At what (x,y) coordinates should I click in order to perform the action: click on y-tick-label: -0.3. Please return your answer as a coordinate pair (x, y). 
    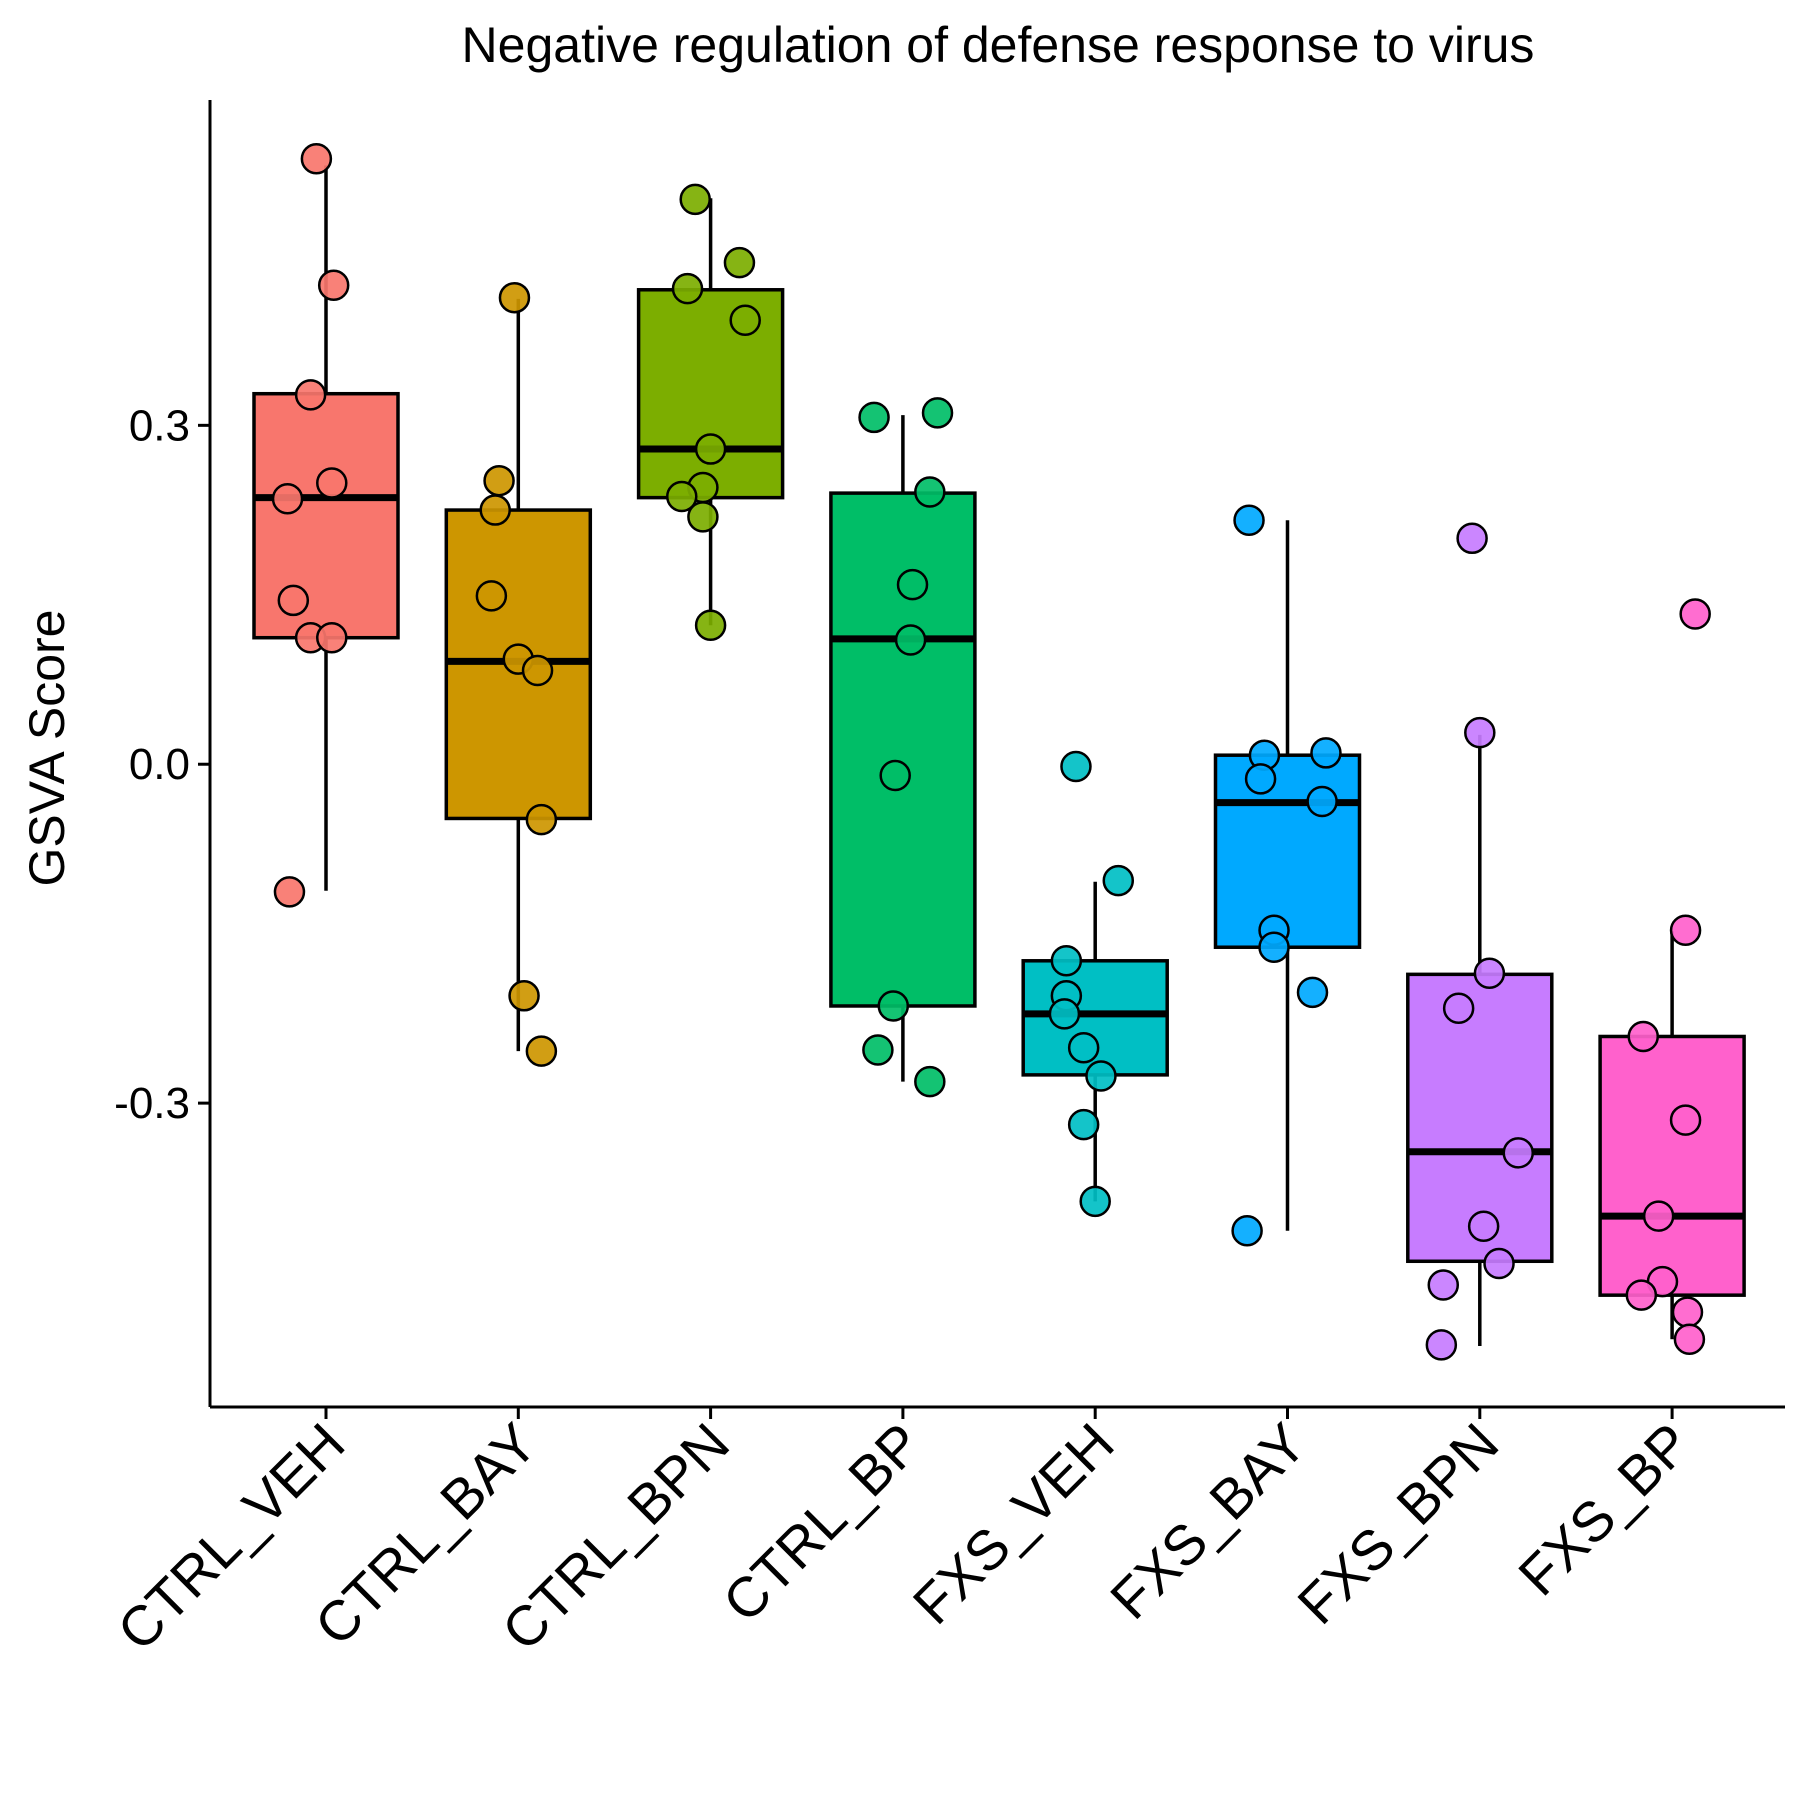
    Looking at the image, I should click on (152, 1103).